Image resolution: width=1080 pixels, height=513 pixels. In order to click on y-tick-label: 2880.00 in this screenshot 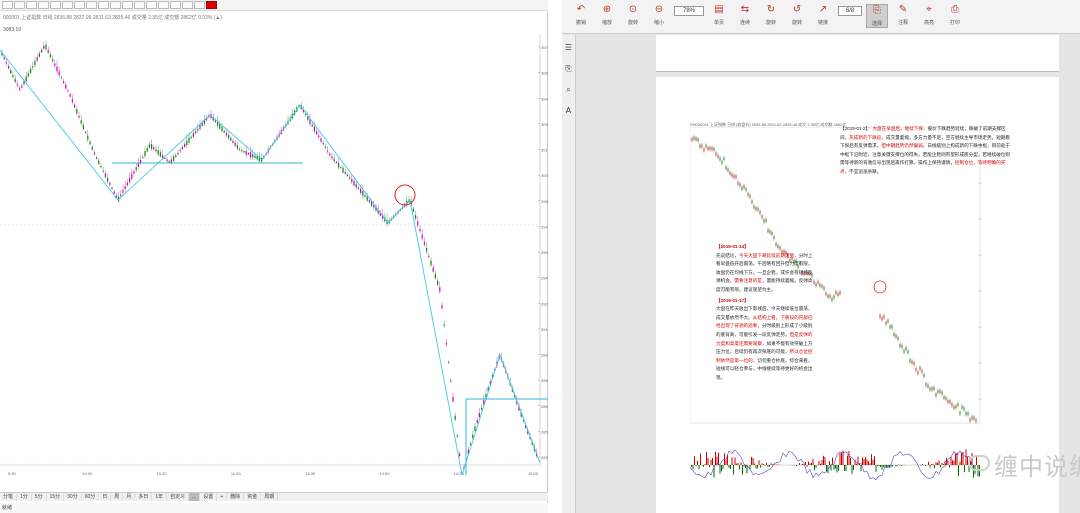, I will do `click(544, 380)`.